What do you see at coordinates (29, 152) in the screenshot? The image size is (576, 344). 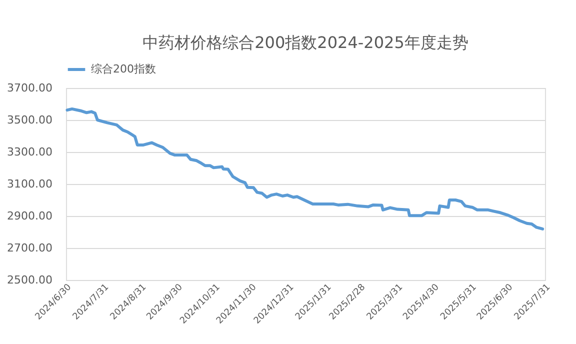 I see `y-tick-label: 3300.00` at bounding box center [29, 152].